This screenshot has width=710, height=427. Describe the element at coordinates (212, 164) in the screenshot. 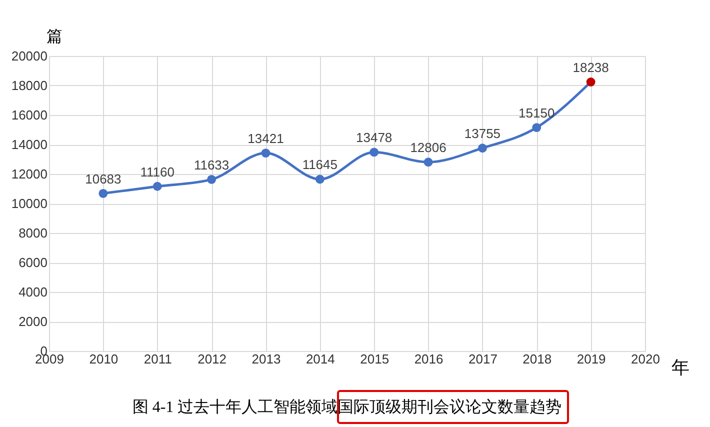

I see `data-label: 11633` at that location.